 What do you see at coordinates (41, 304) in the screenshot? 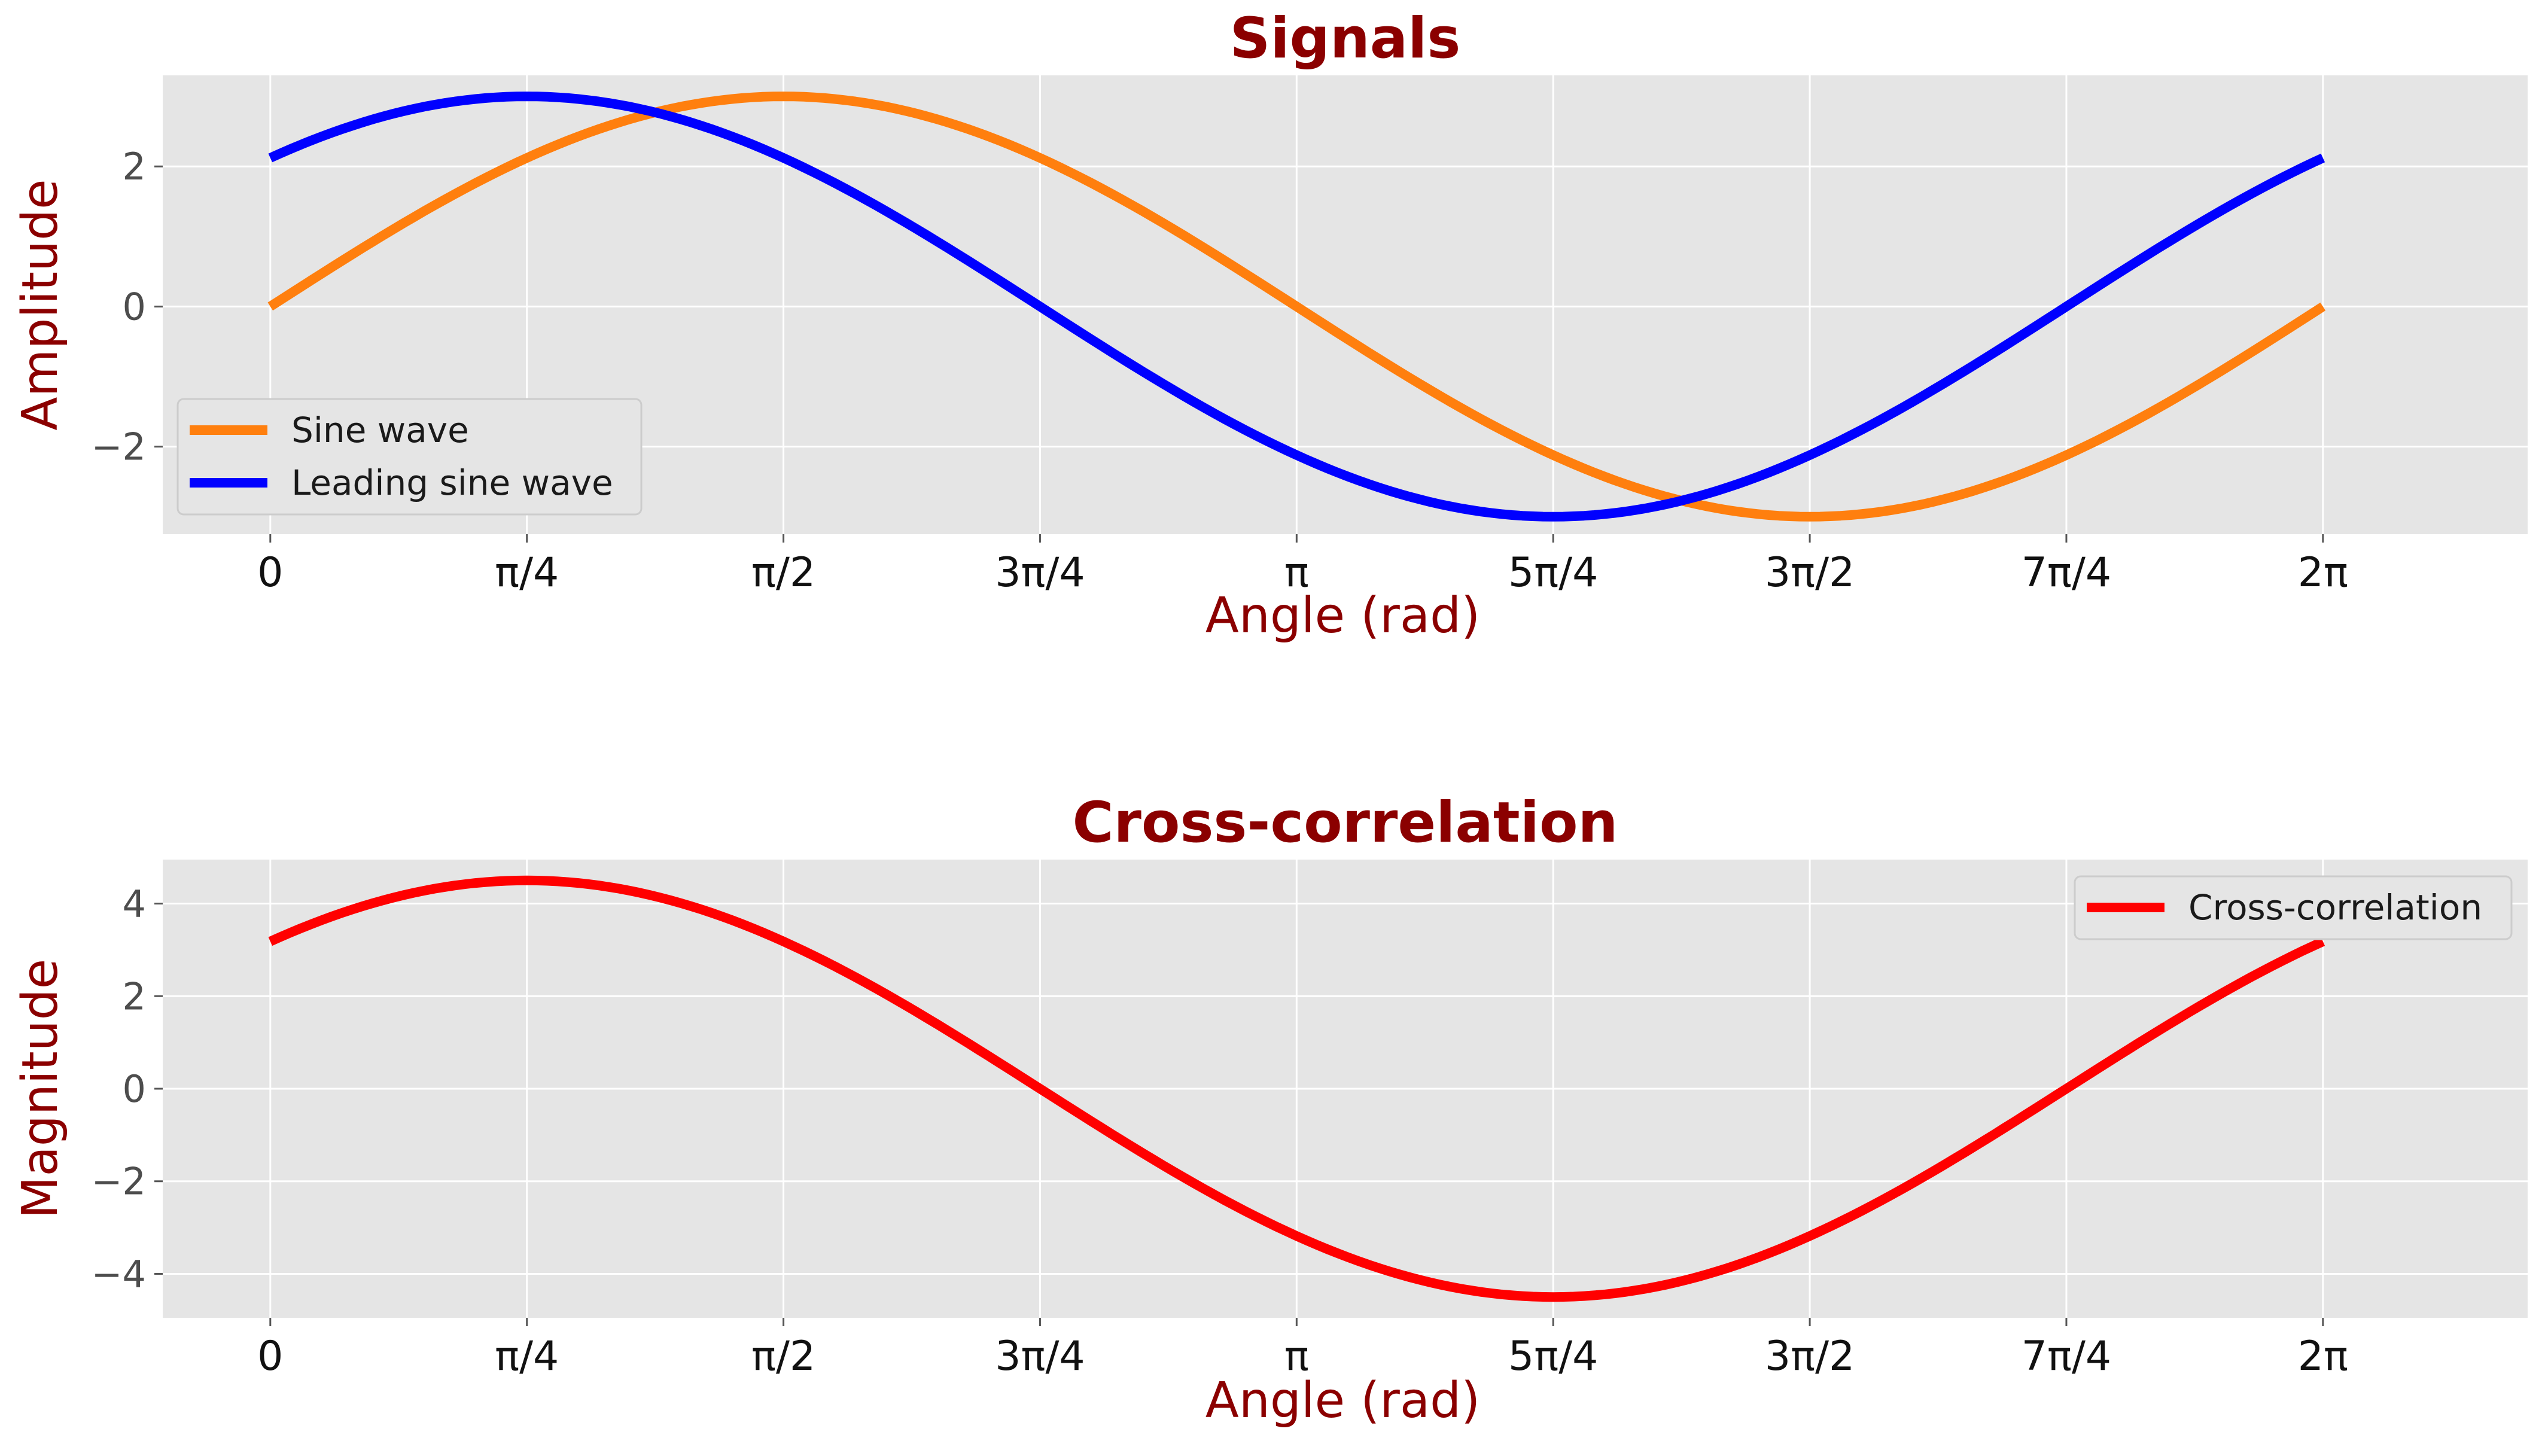
I see `y-axis-label: Amplitude` at bounding box center [41, 304].